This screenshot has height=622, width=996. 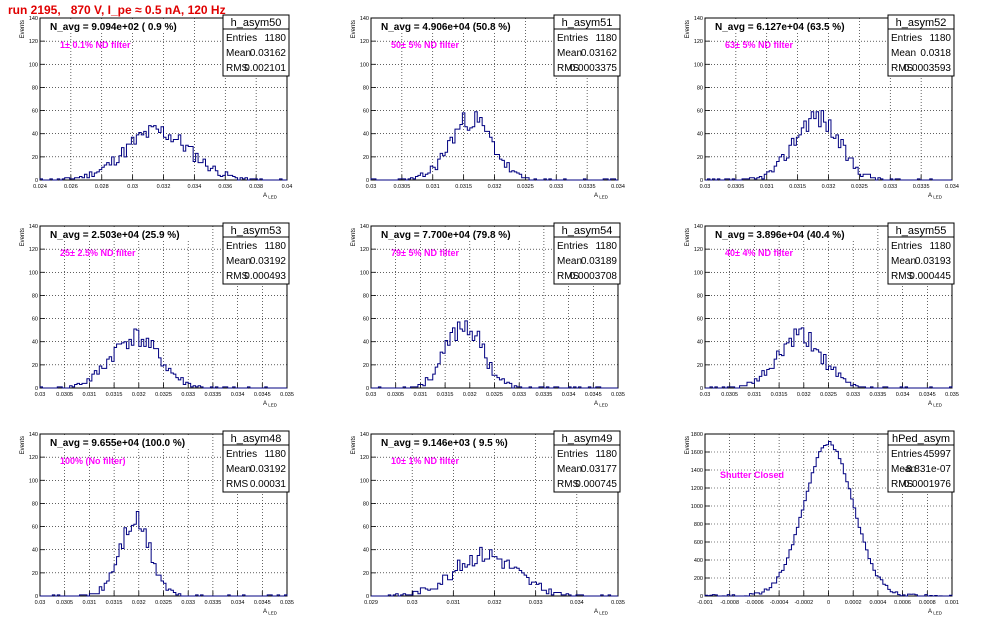 I want to click on navg-box, so click(x=118, y=442).